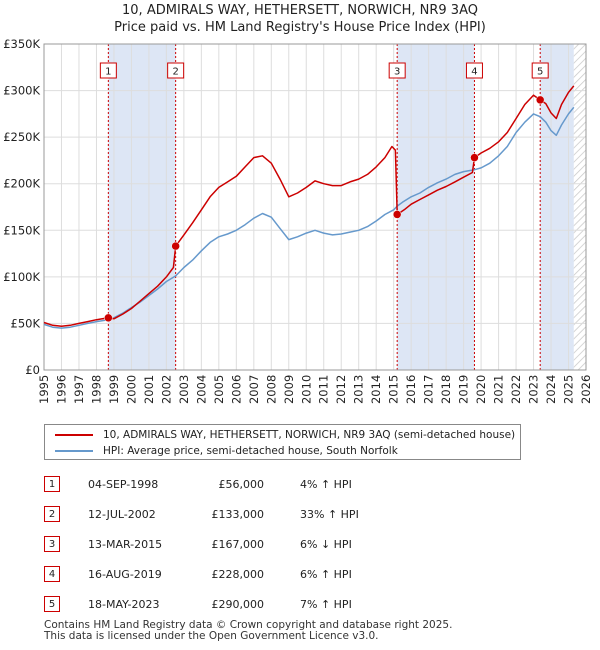 This screenshot has height=650, width=600. I want to click on sale-row: 3 13-MAR-2015 £167,000 6% ↓ HPI, so click(244, 546).